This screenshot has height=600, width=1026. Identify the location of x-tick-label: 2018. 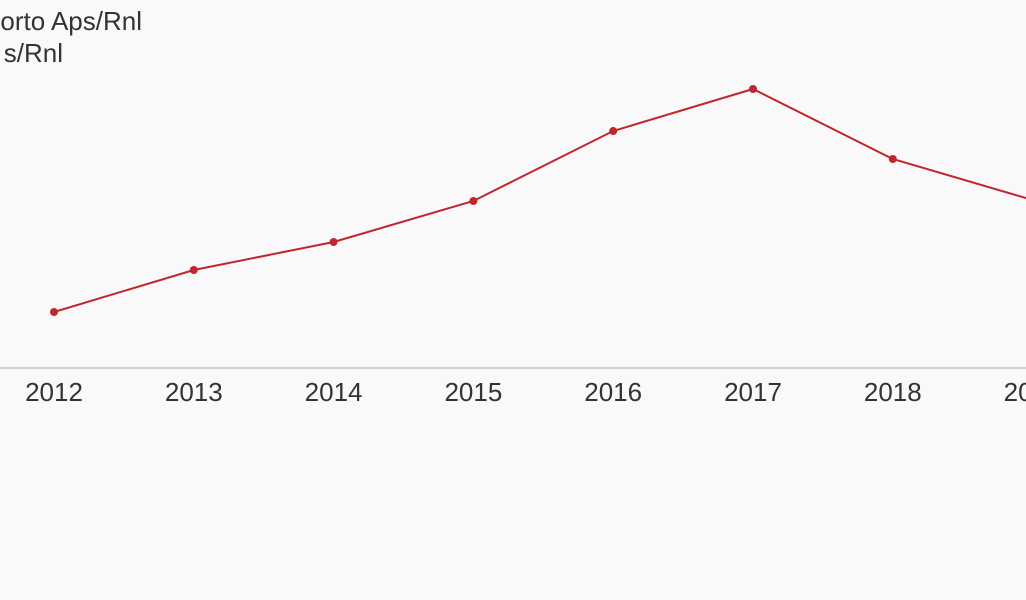
(893, 392).